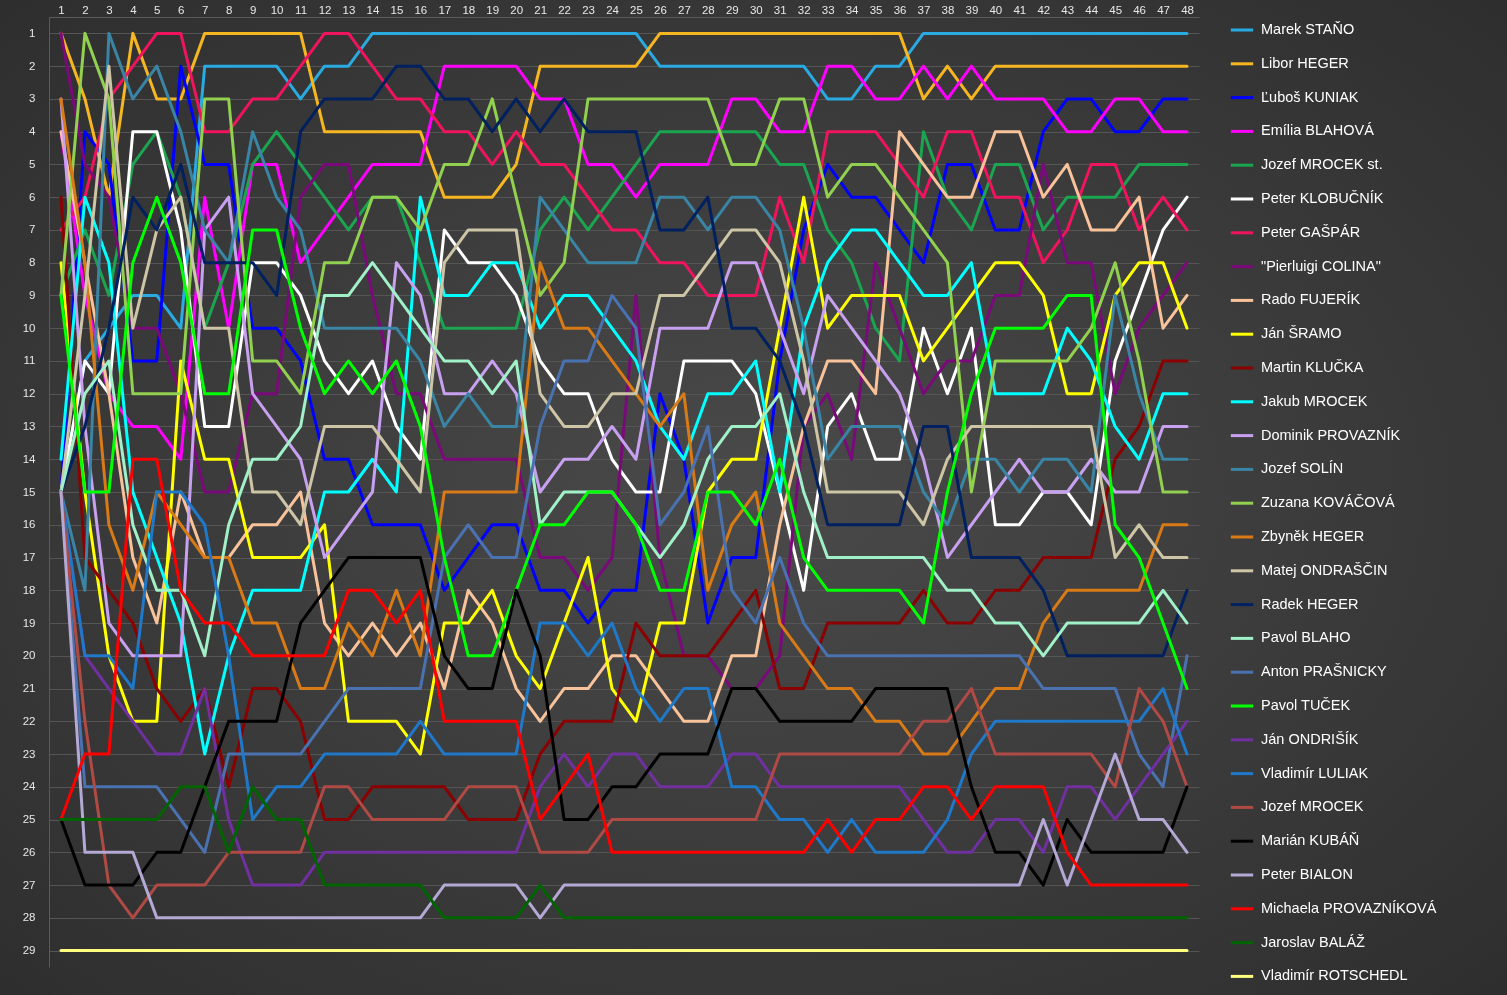 Image resolution: width=1507 pixels, height=995 pixels. I want to click on legend-label: Libor HEGER, so click(1305, 62).